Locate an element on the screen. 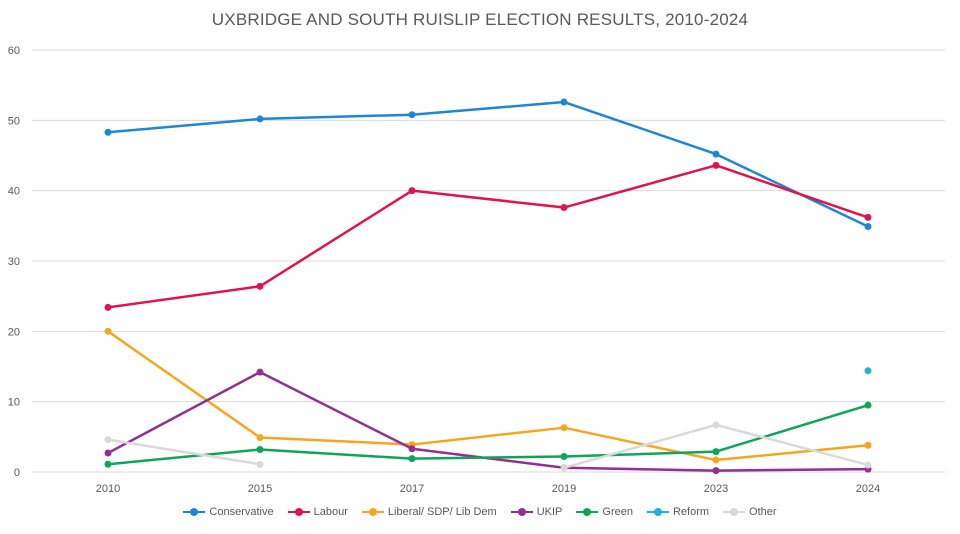 The height and width of the screenshot is (534, 960). y-tick-label: 50 is located at coordinates (14, 121).